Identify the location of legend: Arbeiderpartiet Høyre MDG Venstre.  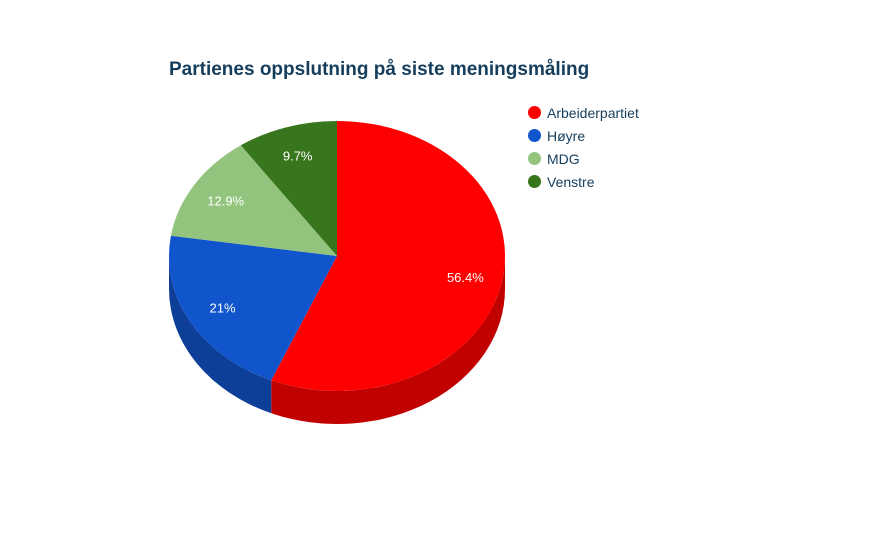
(583, 147).